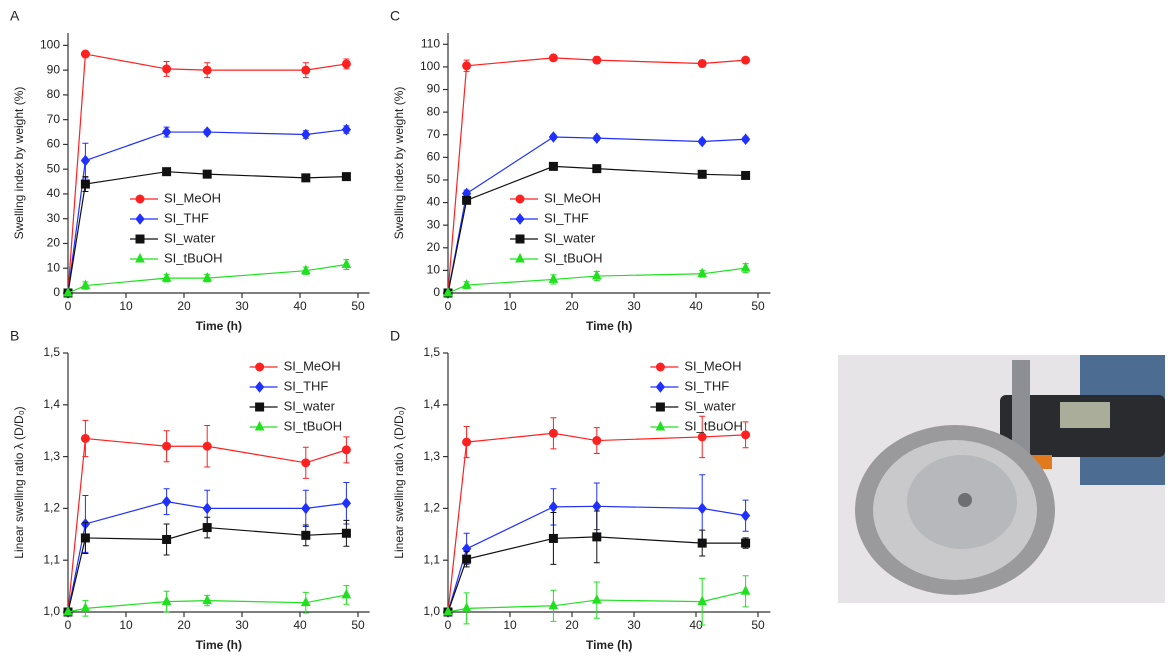 This screenshot has height=660, width=1168. Describe the element at coordinates (430, 66) in the screenshot. I see `y-tick-label: 100` at that location.